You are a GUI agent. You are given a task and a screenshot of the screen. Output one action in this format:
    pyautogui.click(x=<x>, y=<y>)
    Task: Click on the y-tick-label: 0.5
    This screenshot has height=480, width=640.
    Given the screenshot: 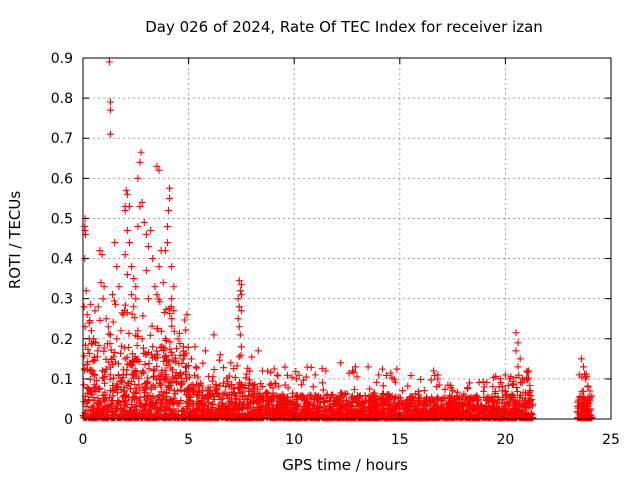 What is the action you would take?
    pyautogui.click(x=62, y=219)
    